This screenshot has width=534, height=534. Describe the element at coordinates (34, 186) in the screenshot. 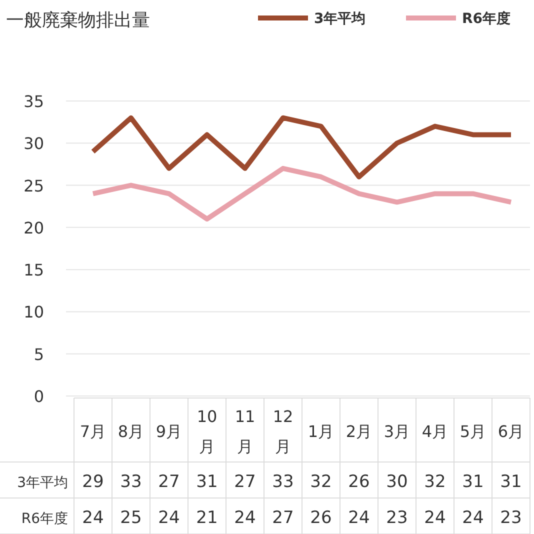

I see `y-tick-label: 25` at that location.